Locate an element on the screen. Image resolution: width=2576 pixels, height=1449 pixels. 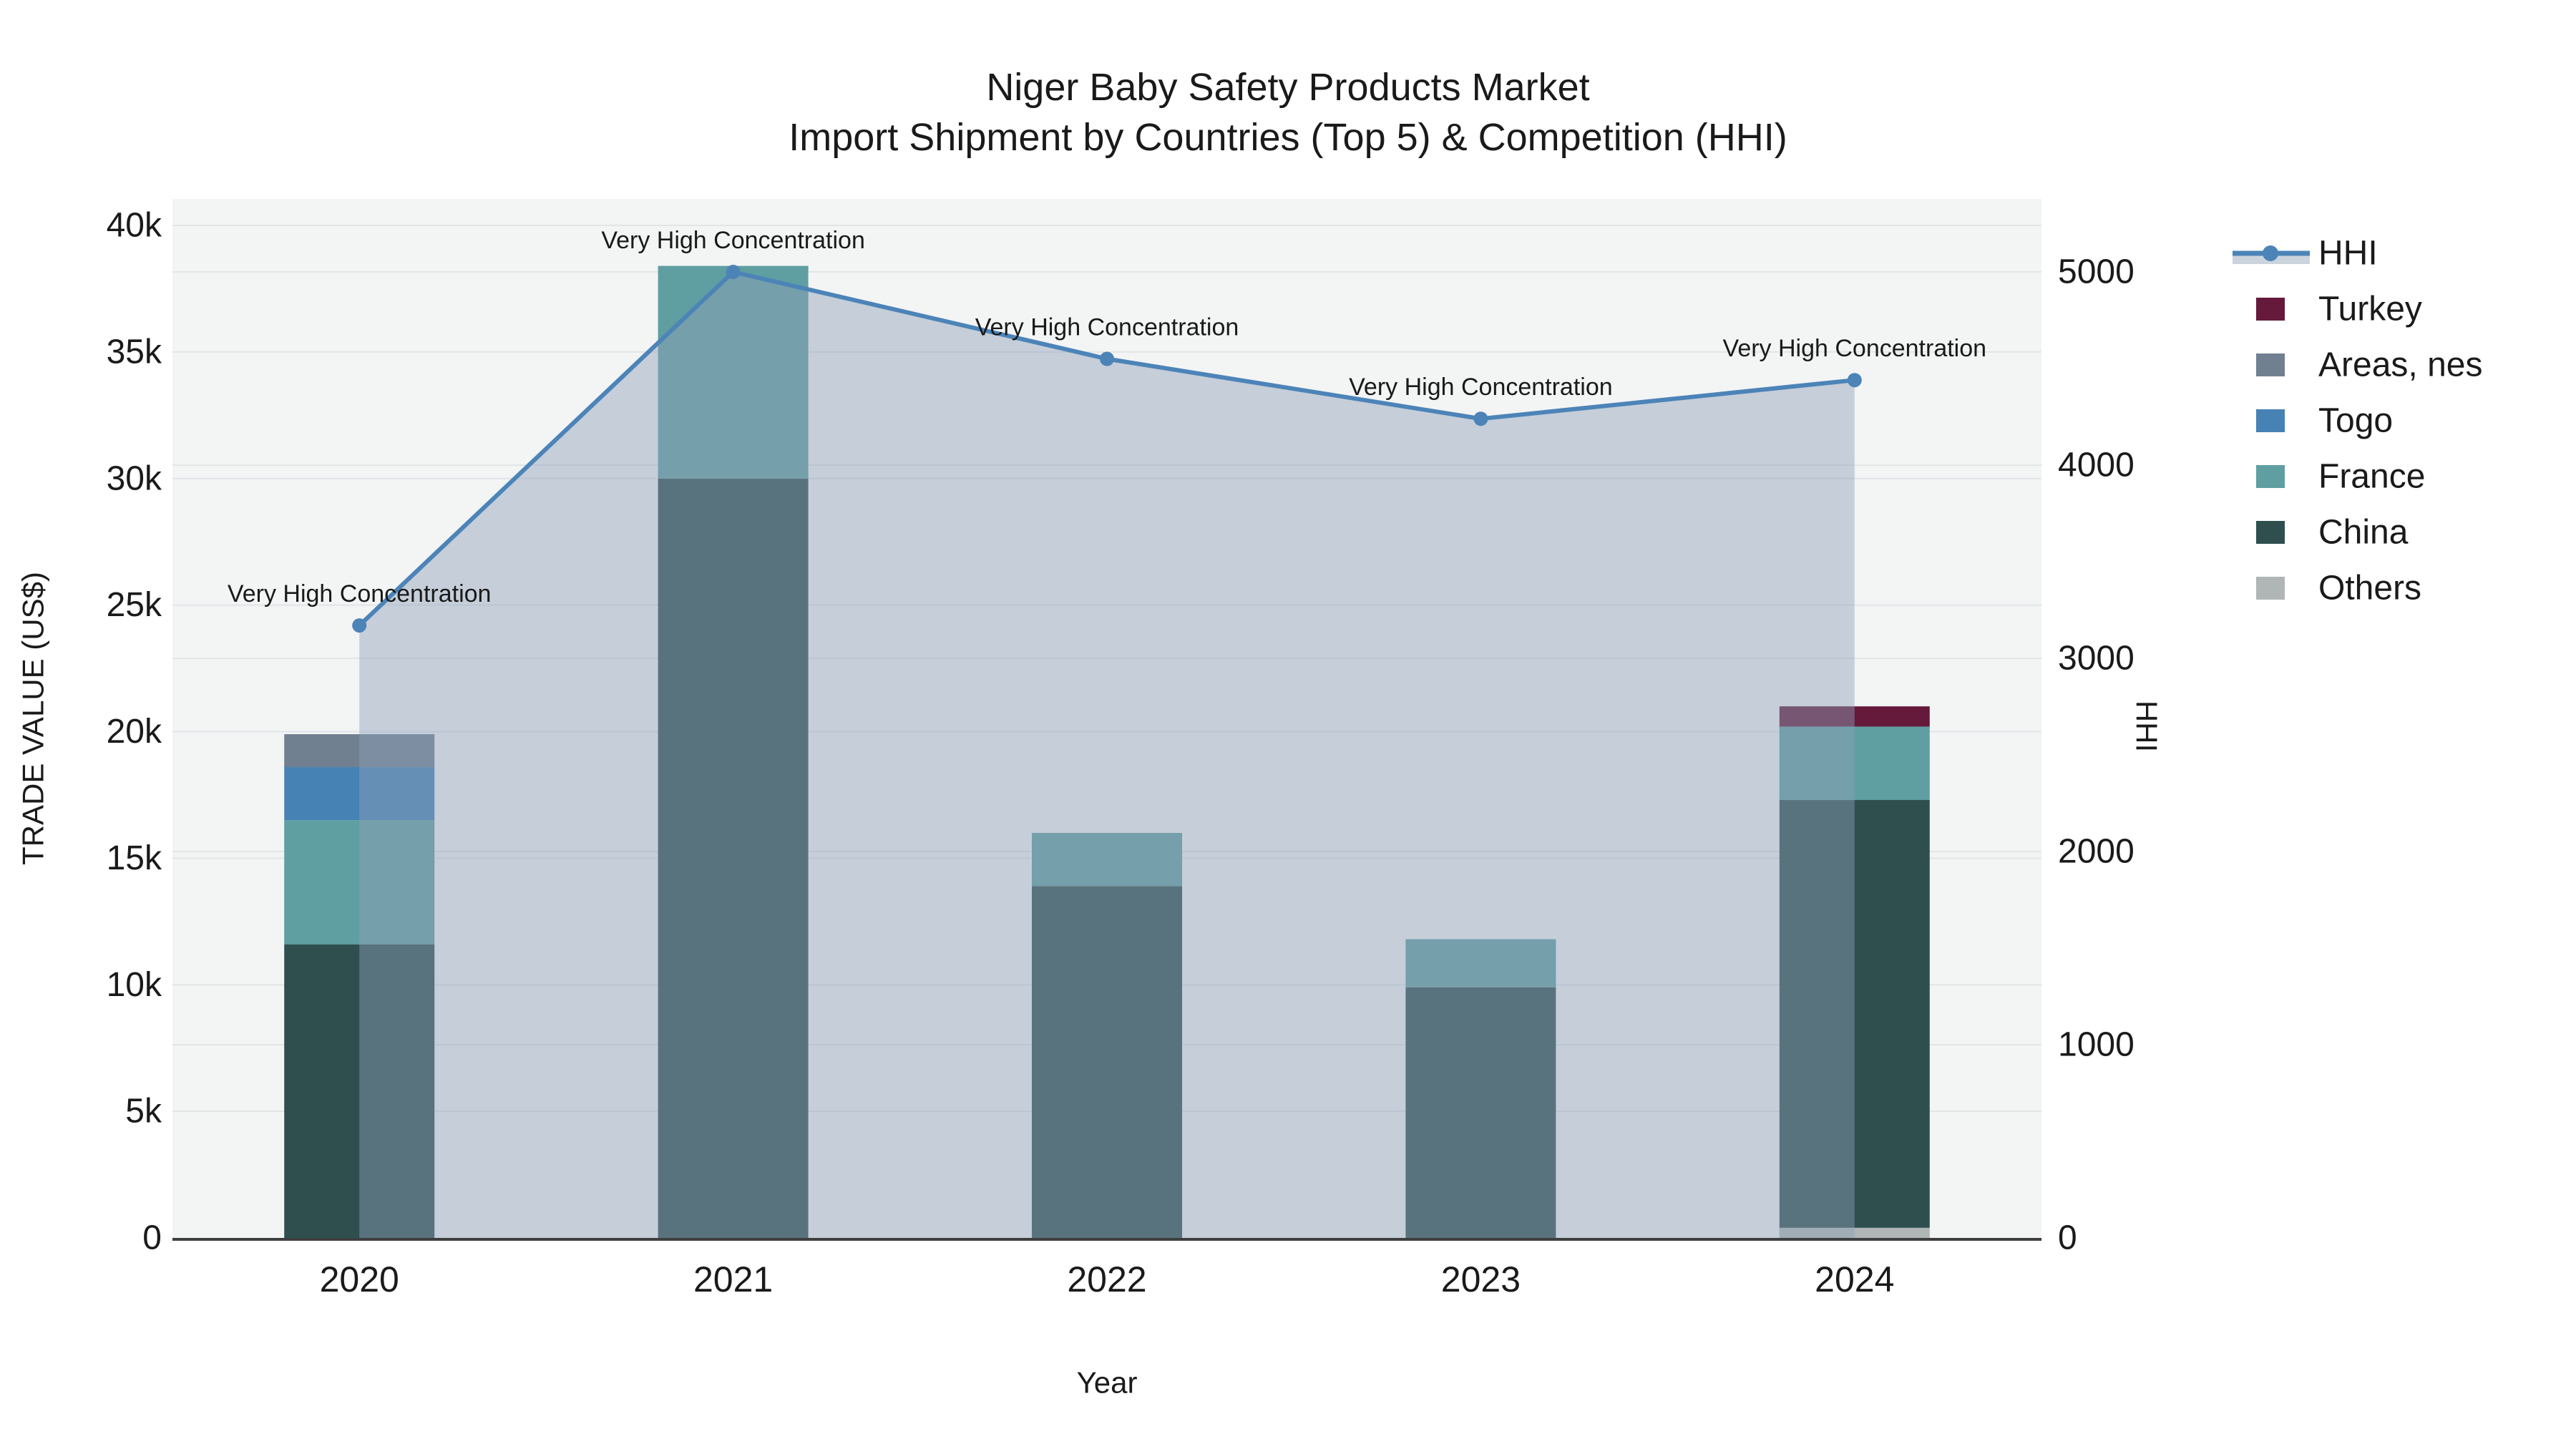
bar-segment-togo-2020 is located at coordinates (359, 794).